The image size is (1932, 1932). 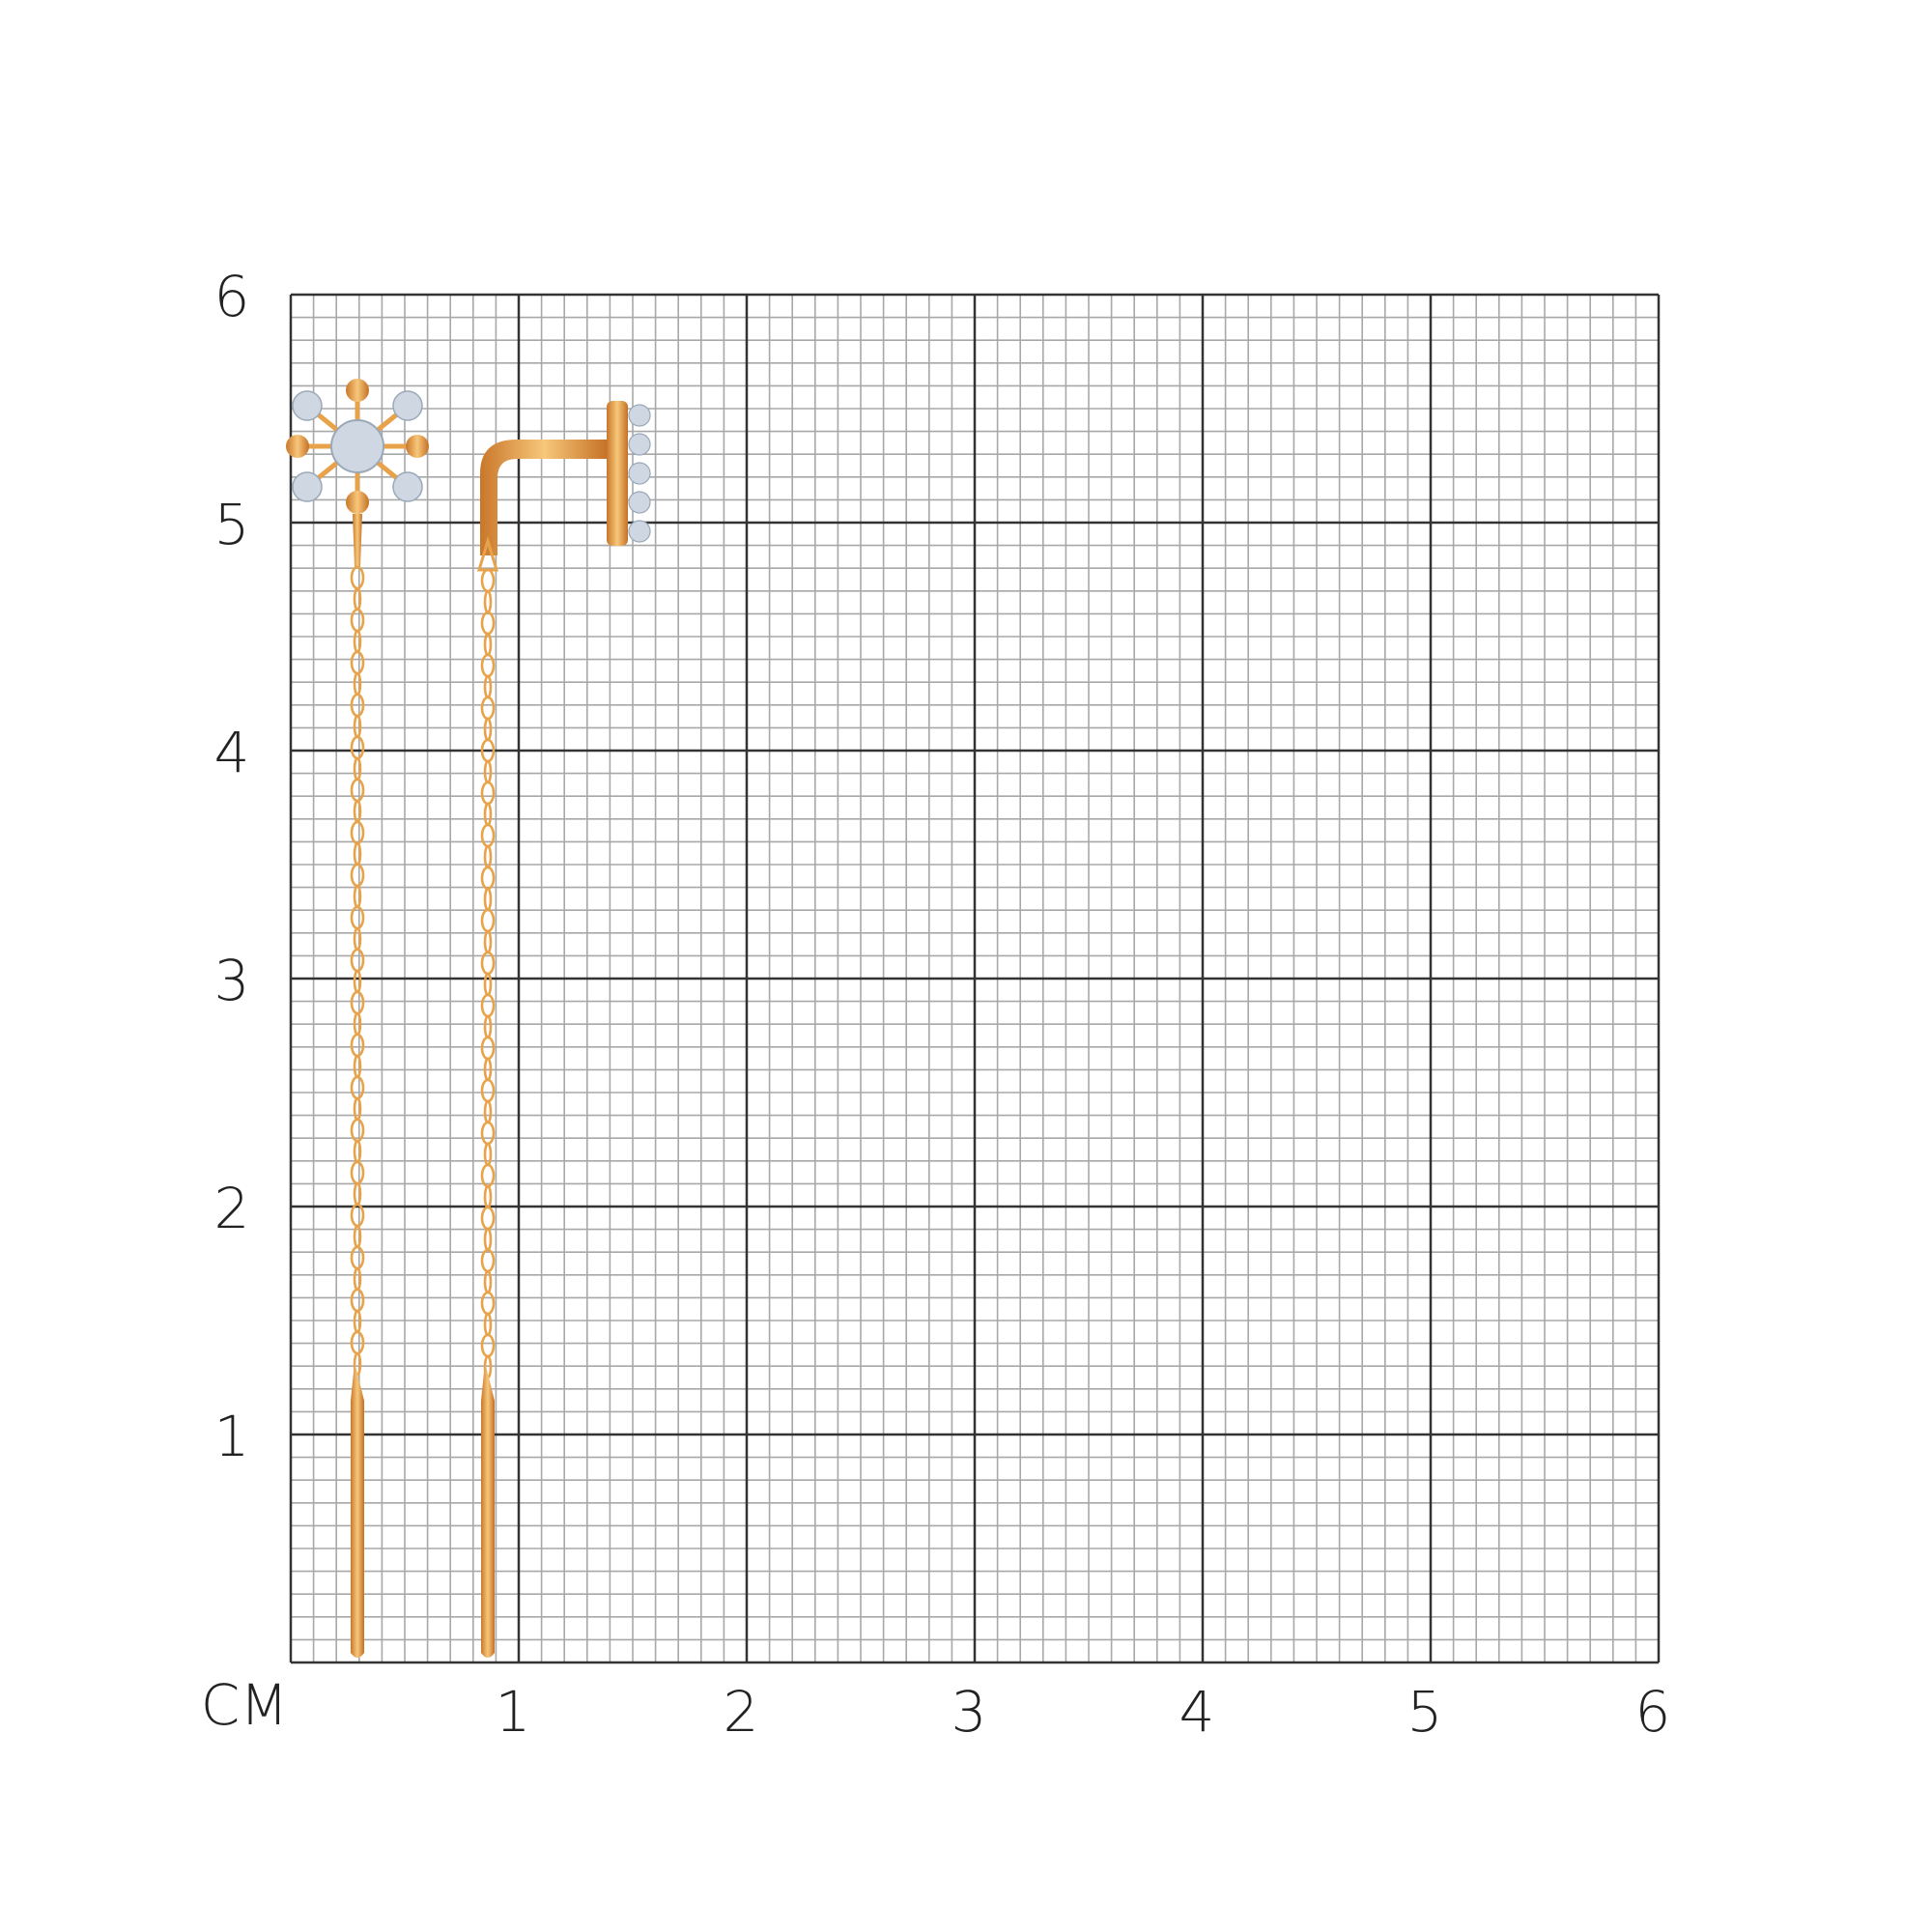 I want to click on y-tick-label: 6, so click(x=232, y=296).